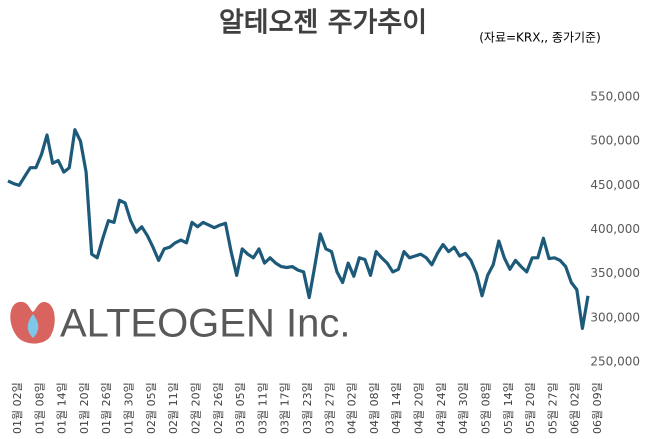 The width and height of the screenshot is (658, 439). Describe the element at coordinates (84, 408) in the screenshot. I see `x-tick-label: 01월 20일` at that location.